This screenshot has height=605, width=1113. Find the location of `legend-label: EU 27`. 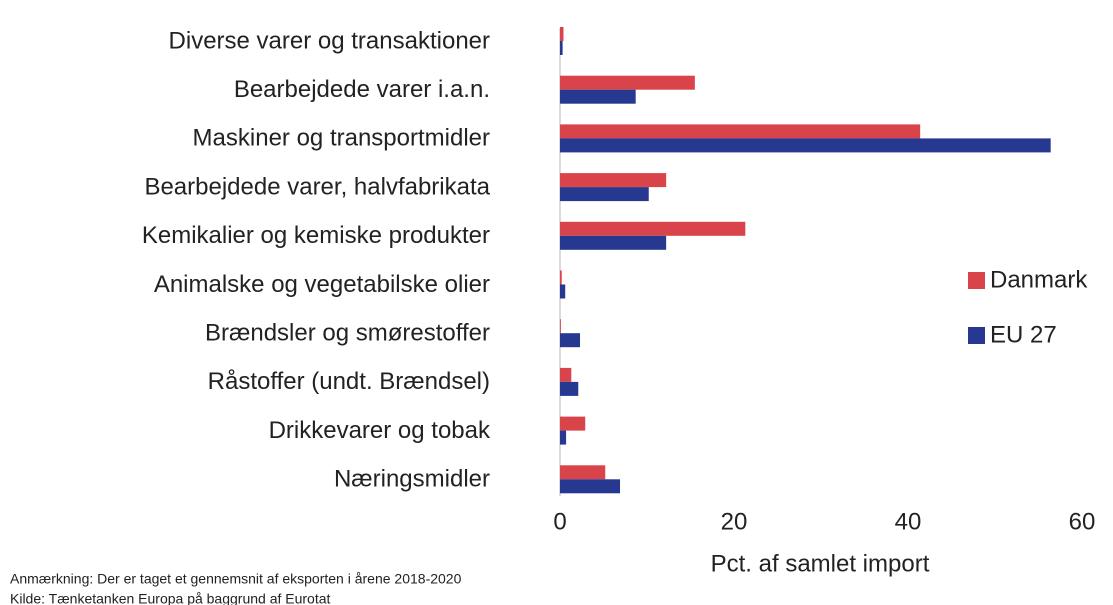

legend-label: EU 27 is located at coordinates (1023, 334).